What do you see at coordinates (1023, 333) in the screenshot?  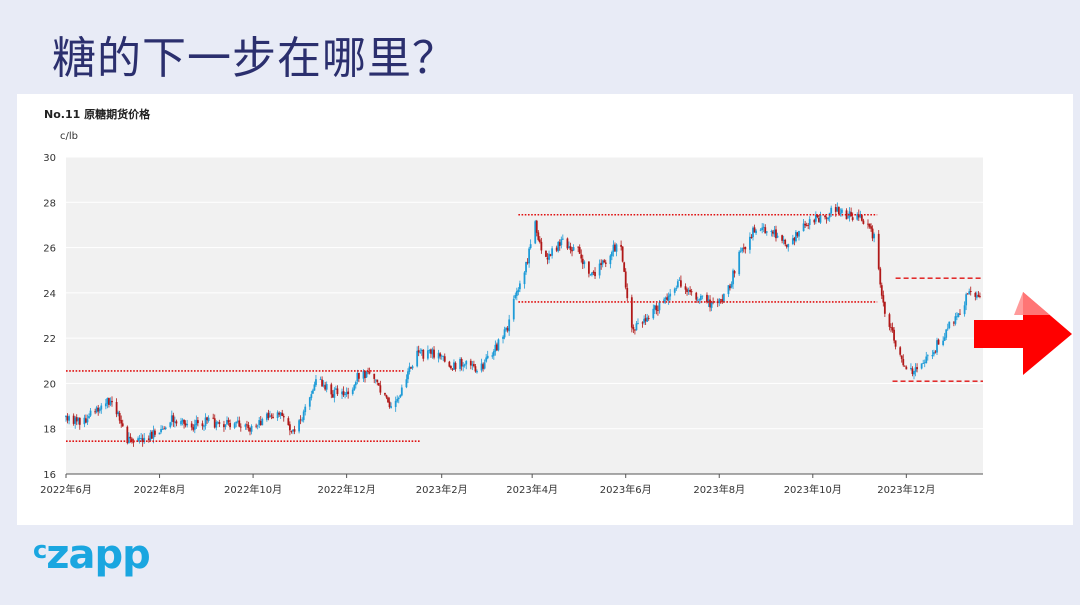 I see `forecast-arrow` at bounding box center [1023, 333].